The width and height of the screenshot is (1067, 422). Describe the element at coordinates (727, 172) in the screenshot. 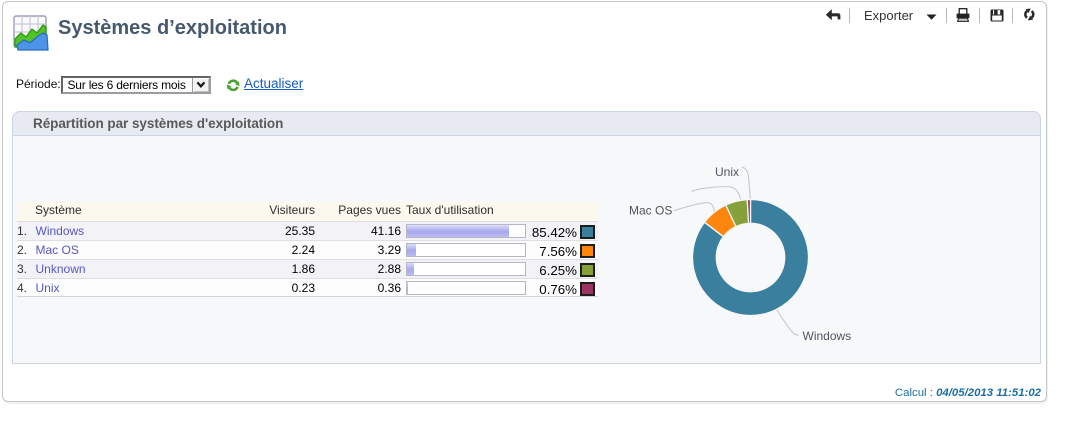

I see `svg-text: Unix` at that location.